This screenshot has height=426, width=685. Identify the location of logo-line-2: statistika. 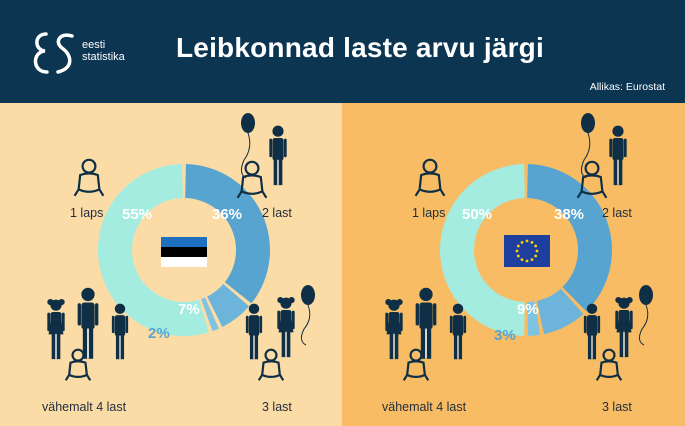
(104, 57).